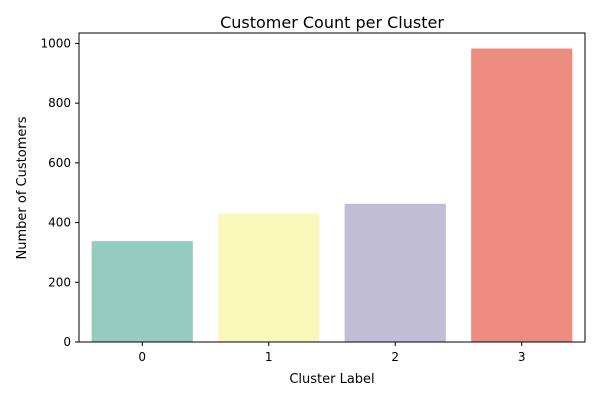  What do you see at coordinates (395, 357) in the screenshot?
I see `x-tick-label: 2` at bounding box center [395, 357].